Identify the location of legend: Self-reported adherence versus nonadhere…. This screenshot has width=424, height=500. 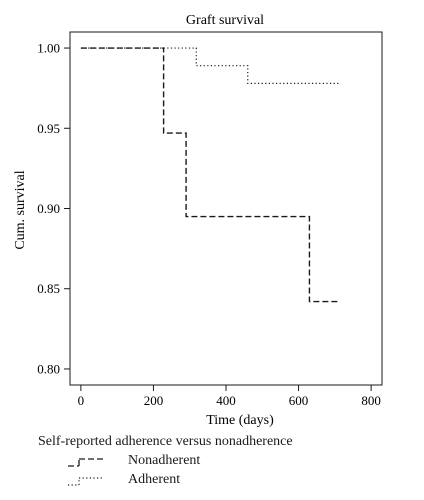
(165, 460).